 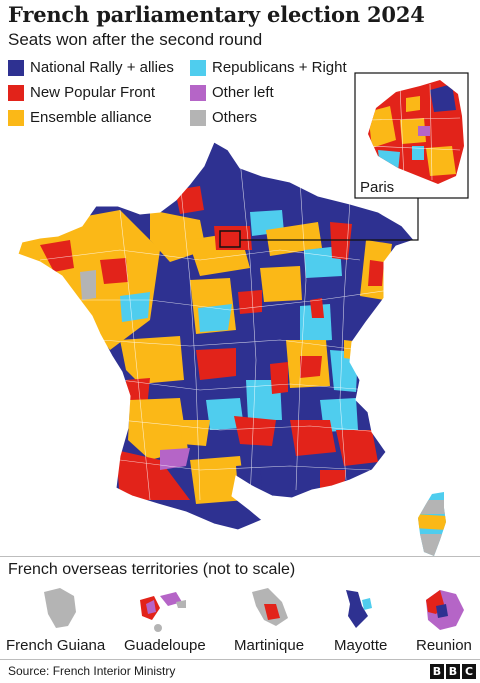 I want to click on legend-item-other-left: Other left, so click(x=232, y=92).